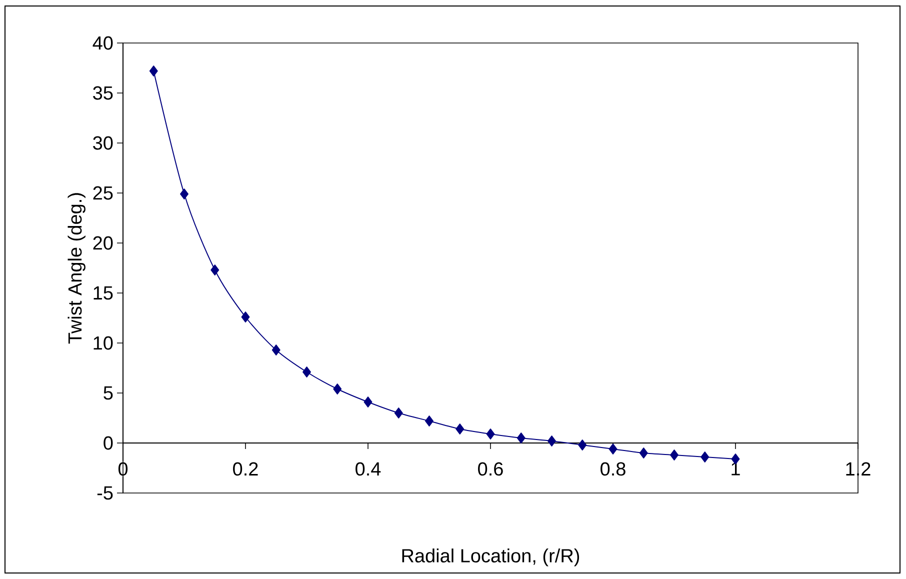 This screenshot has height=579, width=906. What do you see at coordinates (103, 293) in the screenshot?
I see `y-tick-label: 15` at bounding box center [103, 293].